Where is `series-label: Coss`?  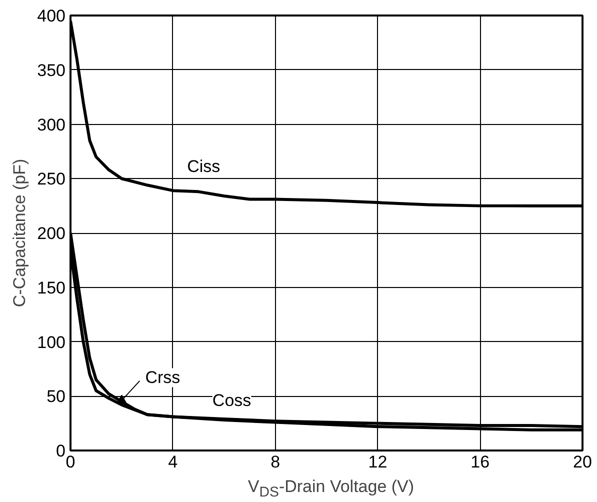 series-label: Coss is located at coordinates (232, 400).